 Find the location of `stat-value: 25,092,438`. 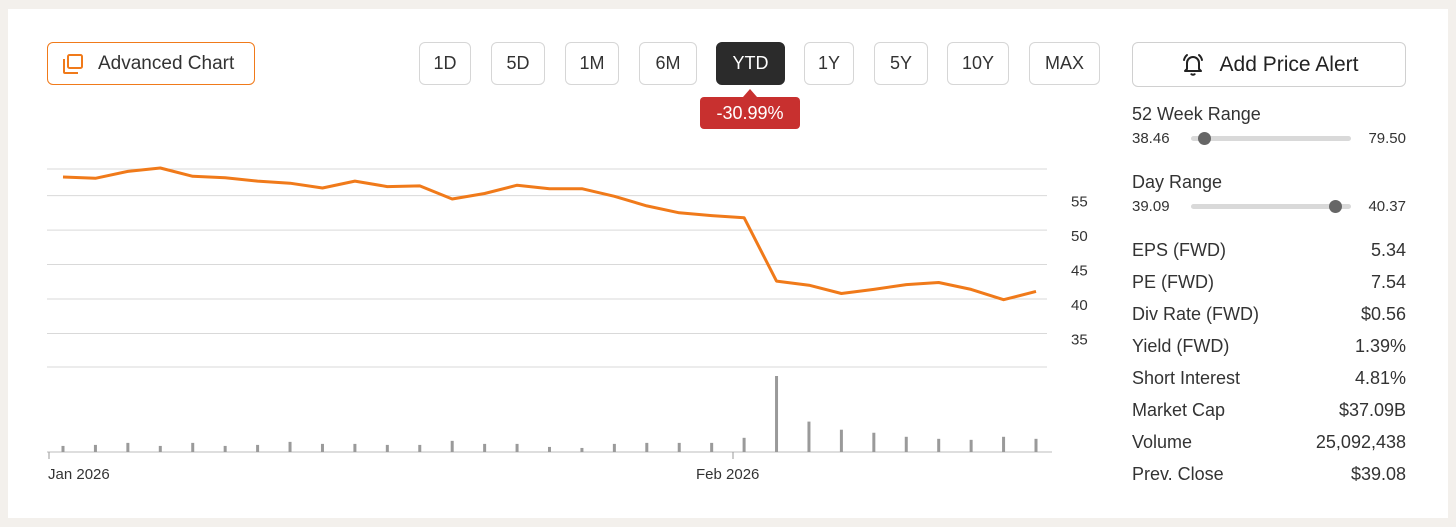

stat-value: 25,092,438 is located at coordinates (1360, 442).